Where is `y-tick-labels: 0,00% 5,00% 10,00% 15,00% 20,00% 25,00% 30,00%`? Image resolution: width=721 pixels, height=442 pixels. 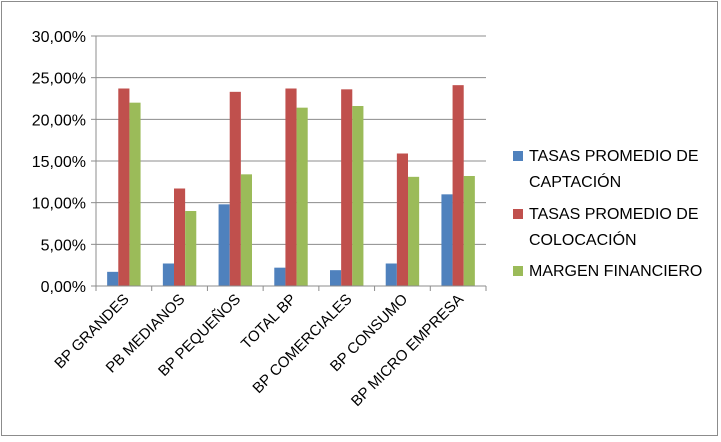
y-tick-labels: 0,00% 5,00% 10,00% 15,00% 20,00% 25,00% 30,00% is located at coordinates (59, 162).